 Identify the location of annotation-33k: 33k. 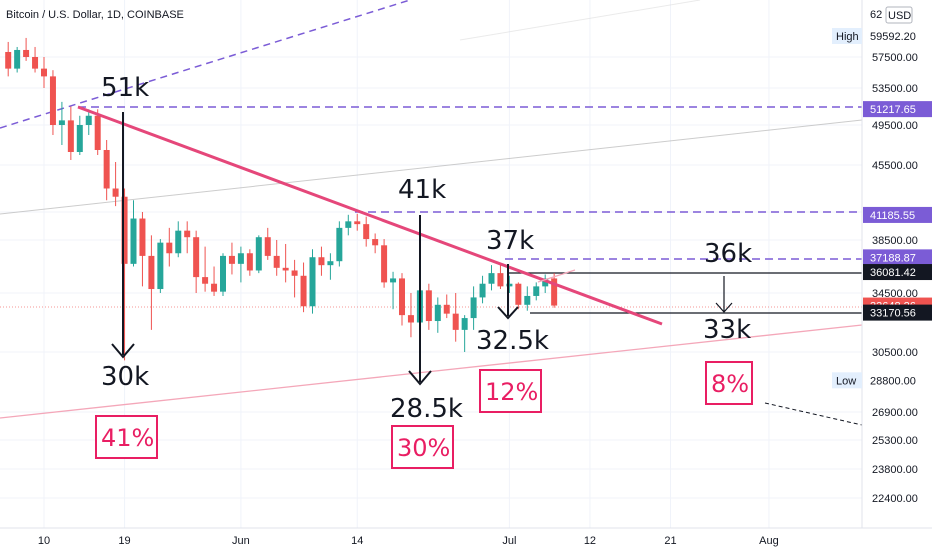
(727, 330).